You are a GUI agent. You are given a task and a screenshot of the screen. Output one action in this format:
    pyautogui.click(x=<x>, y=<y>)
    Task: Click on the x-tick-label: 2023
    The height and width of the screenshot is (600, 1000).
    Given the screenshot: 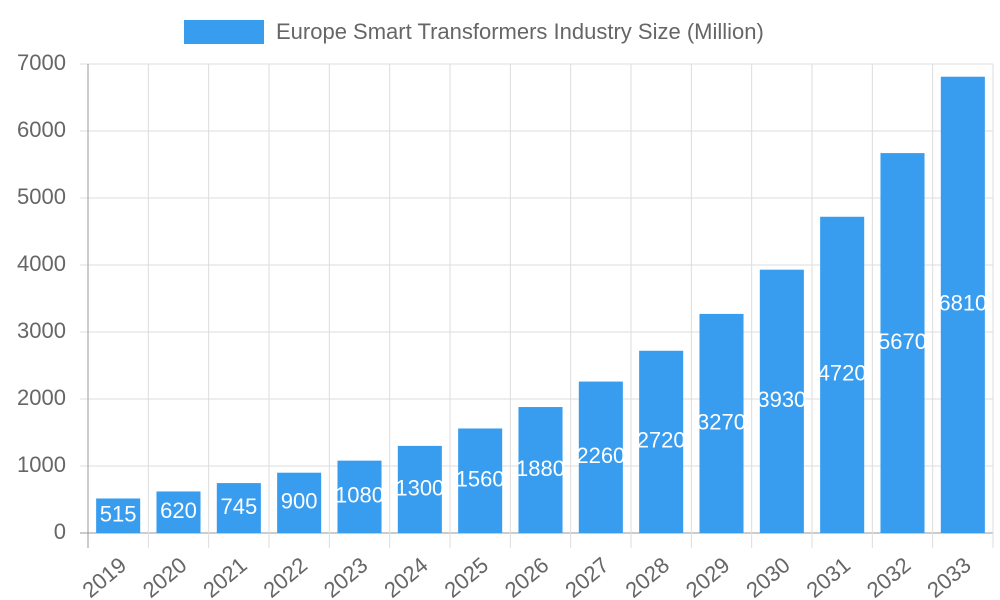 What is the action you would take?
    pyautogui.click(x=346, y=576)
    